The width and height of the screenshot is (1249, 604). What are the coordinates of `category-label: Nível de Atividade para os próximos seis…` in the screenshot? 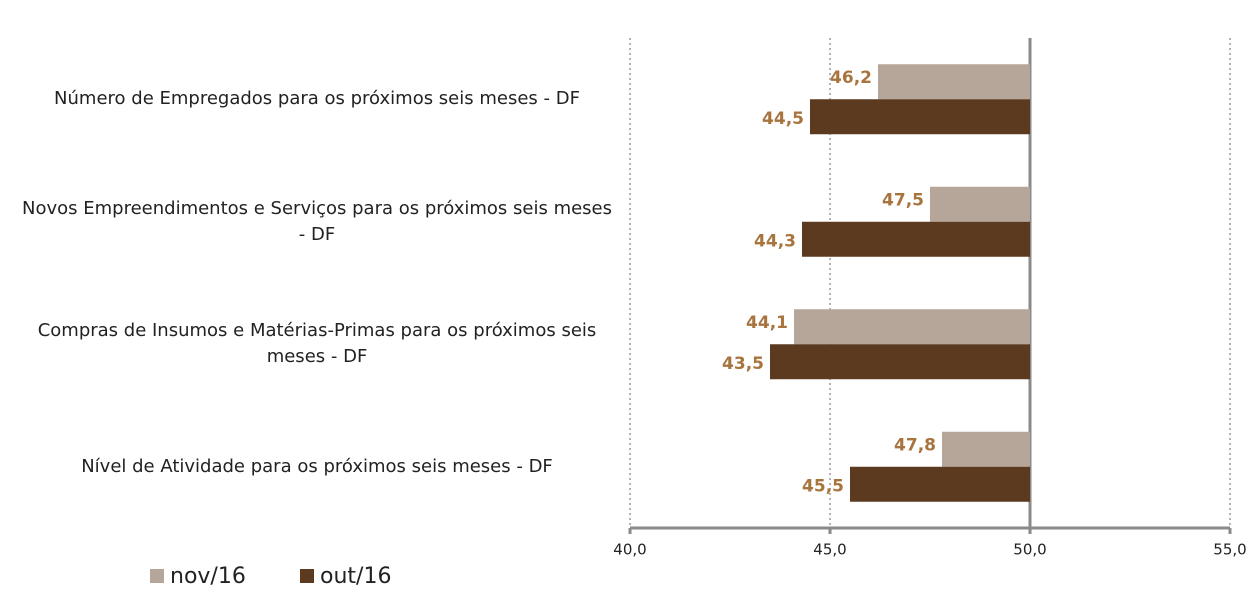 It's located at (317, 466).